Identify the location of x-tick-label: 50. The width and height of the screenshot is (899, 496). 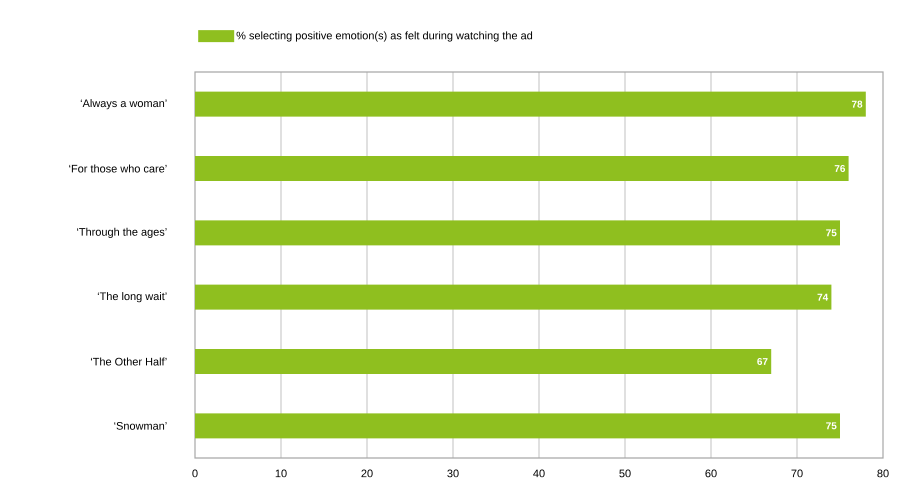
(625, 474).